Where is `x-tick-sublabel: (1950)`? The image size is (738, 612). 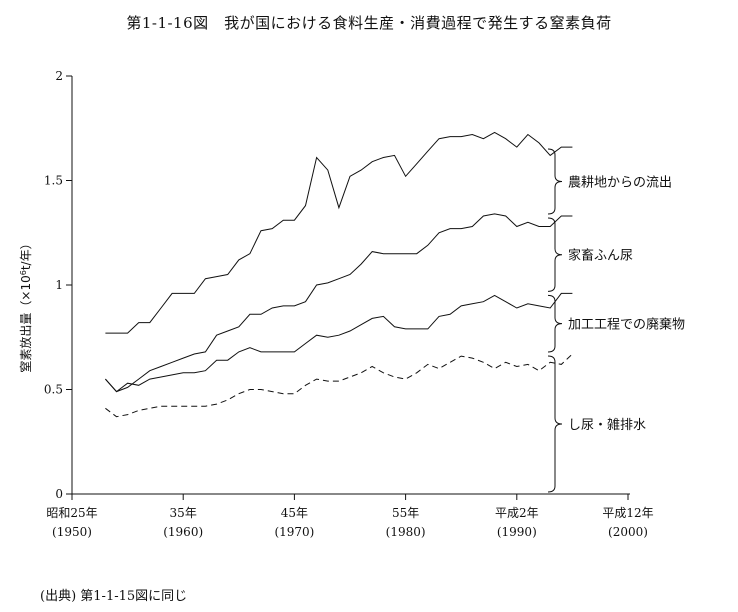 x-tick-sublabel: (1950) is located at coordinates (72, 532).